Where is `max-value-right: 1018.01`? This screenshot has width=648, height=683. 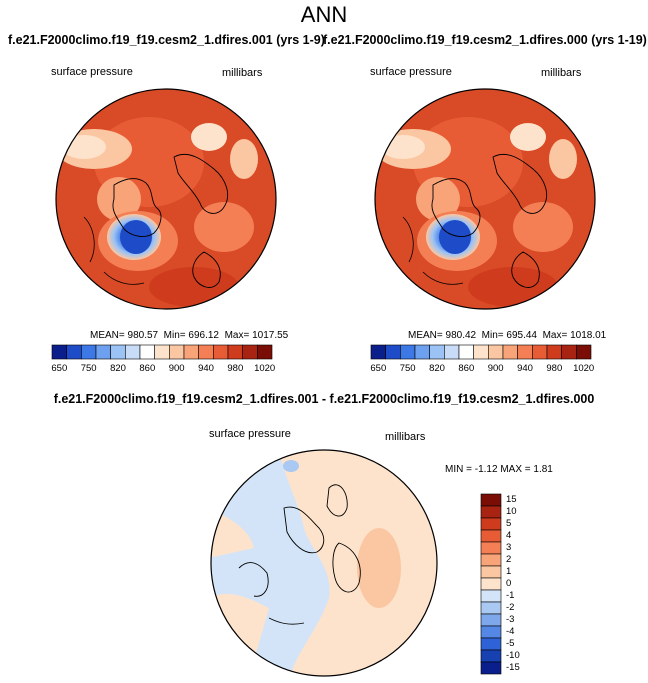 max-value-right: 1018.01 is located at coordinates (588, 335).